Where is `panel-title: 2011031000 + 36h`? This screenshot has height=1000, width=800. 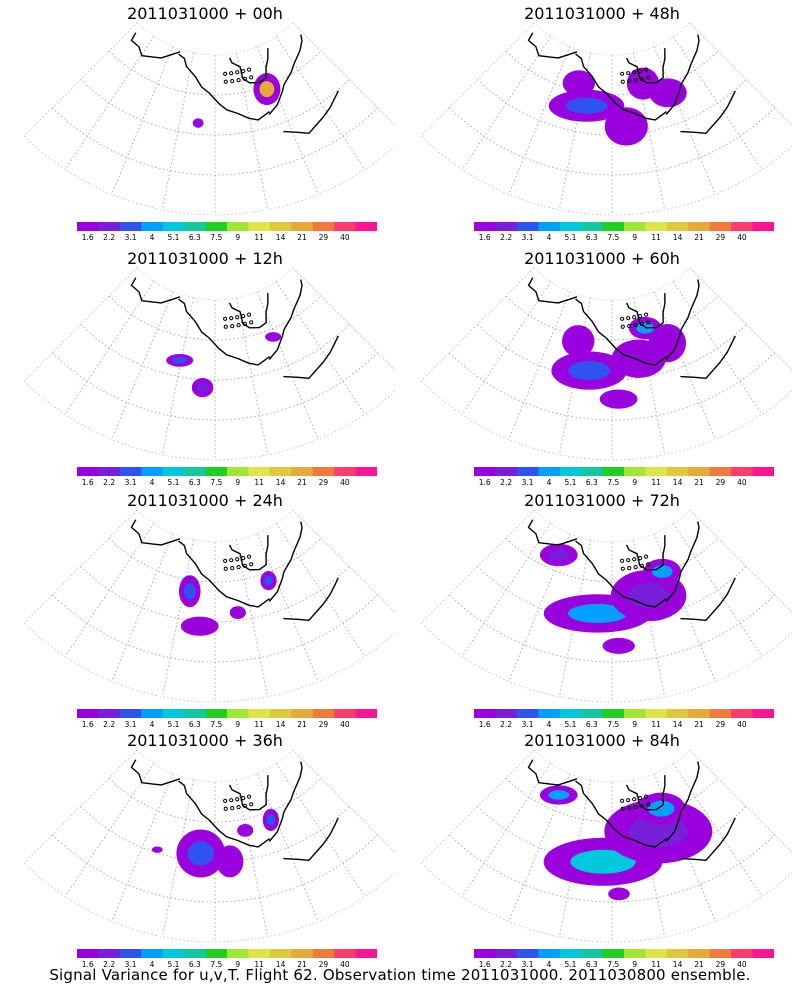
panel-title: 2011031000 + 36h is located at coordinates (205, 740).